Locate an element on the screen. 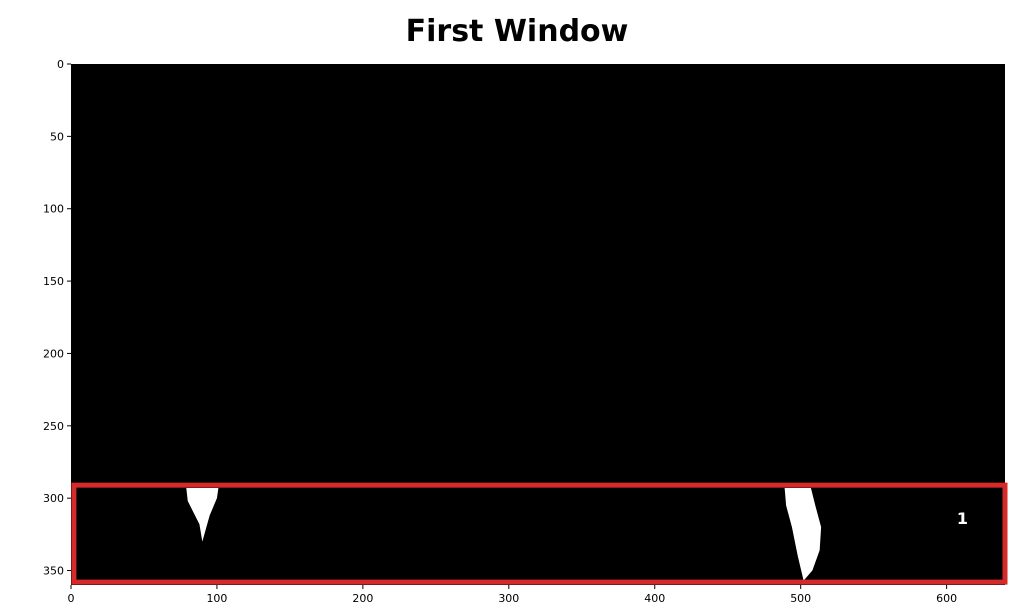  y-tick-label: 150 is located at coordinates (53, 281).